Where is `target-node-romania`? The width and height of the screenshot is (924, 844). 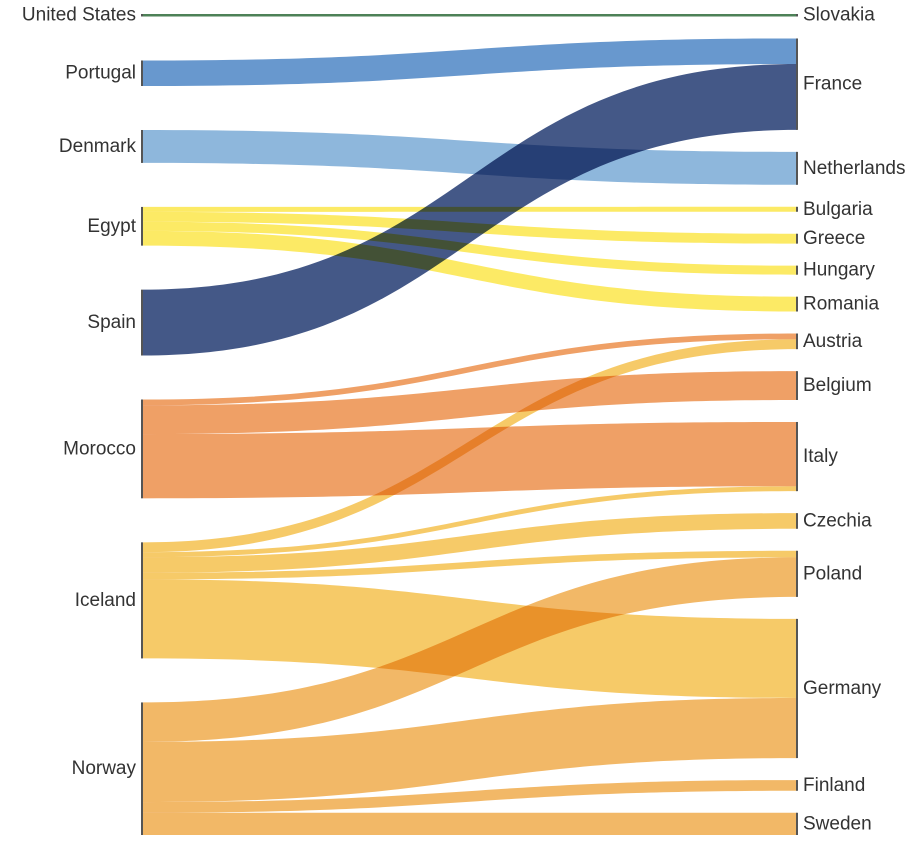 target-node-romania is located at coordinates (797, 304).